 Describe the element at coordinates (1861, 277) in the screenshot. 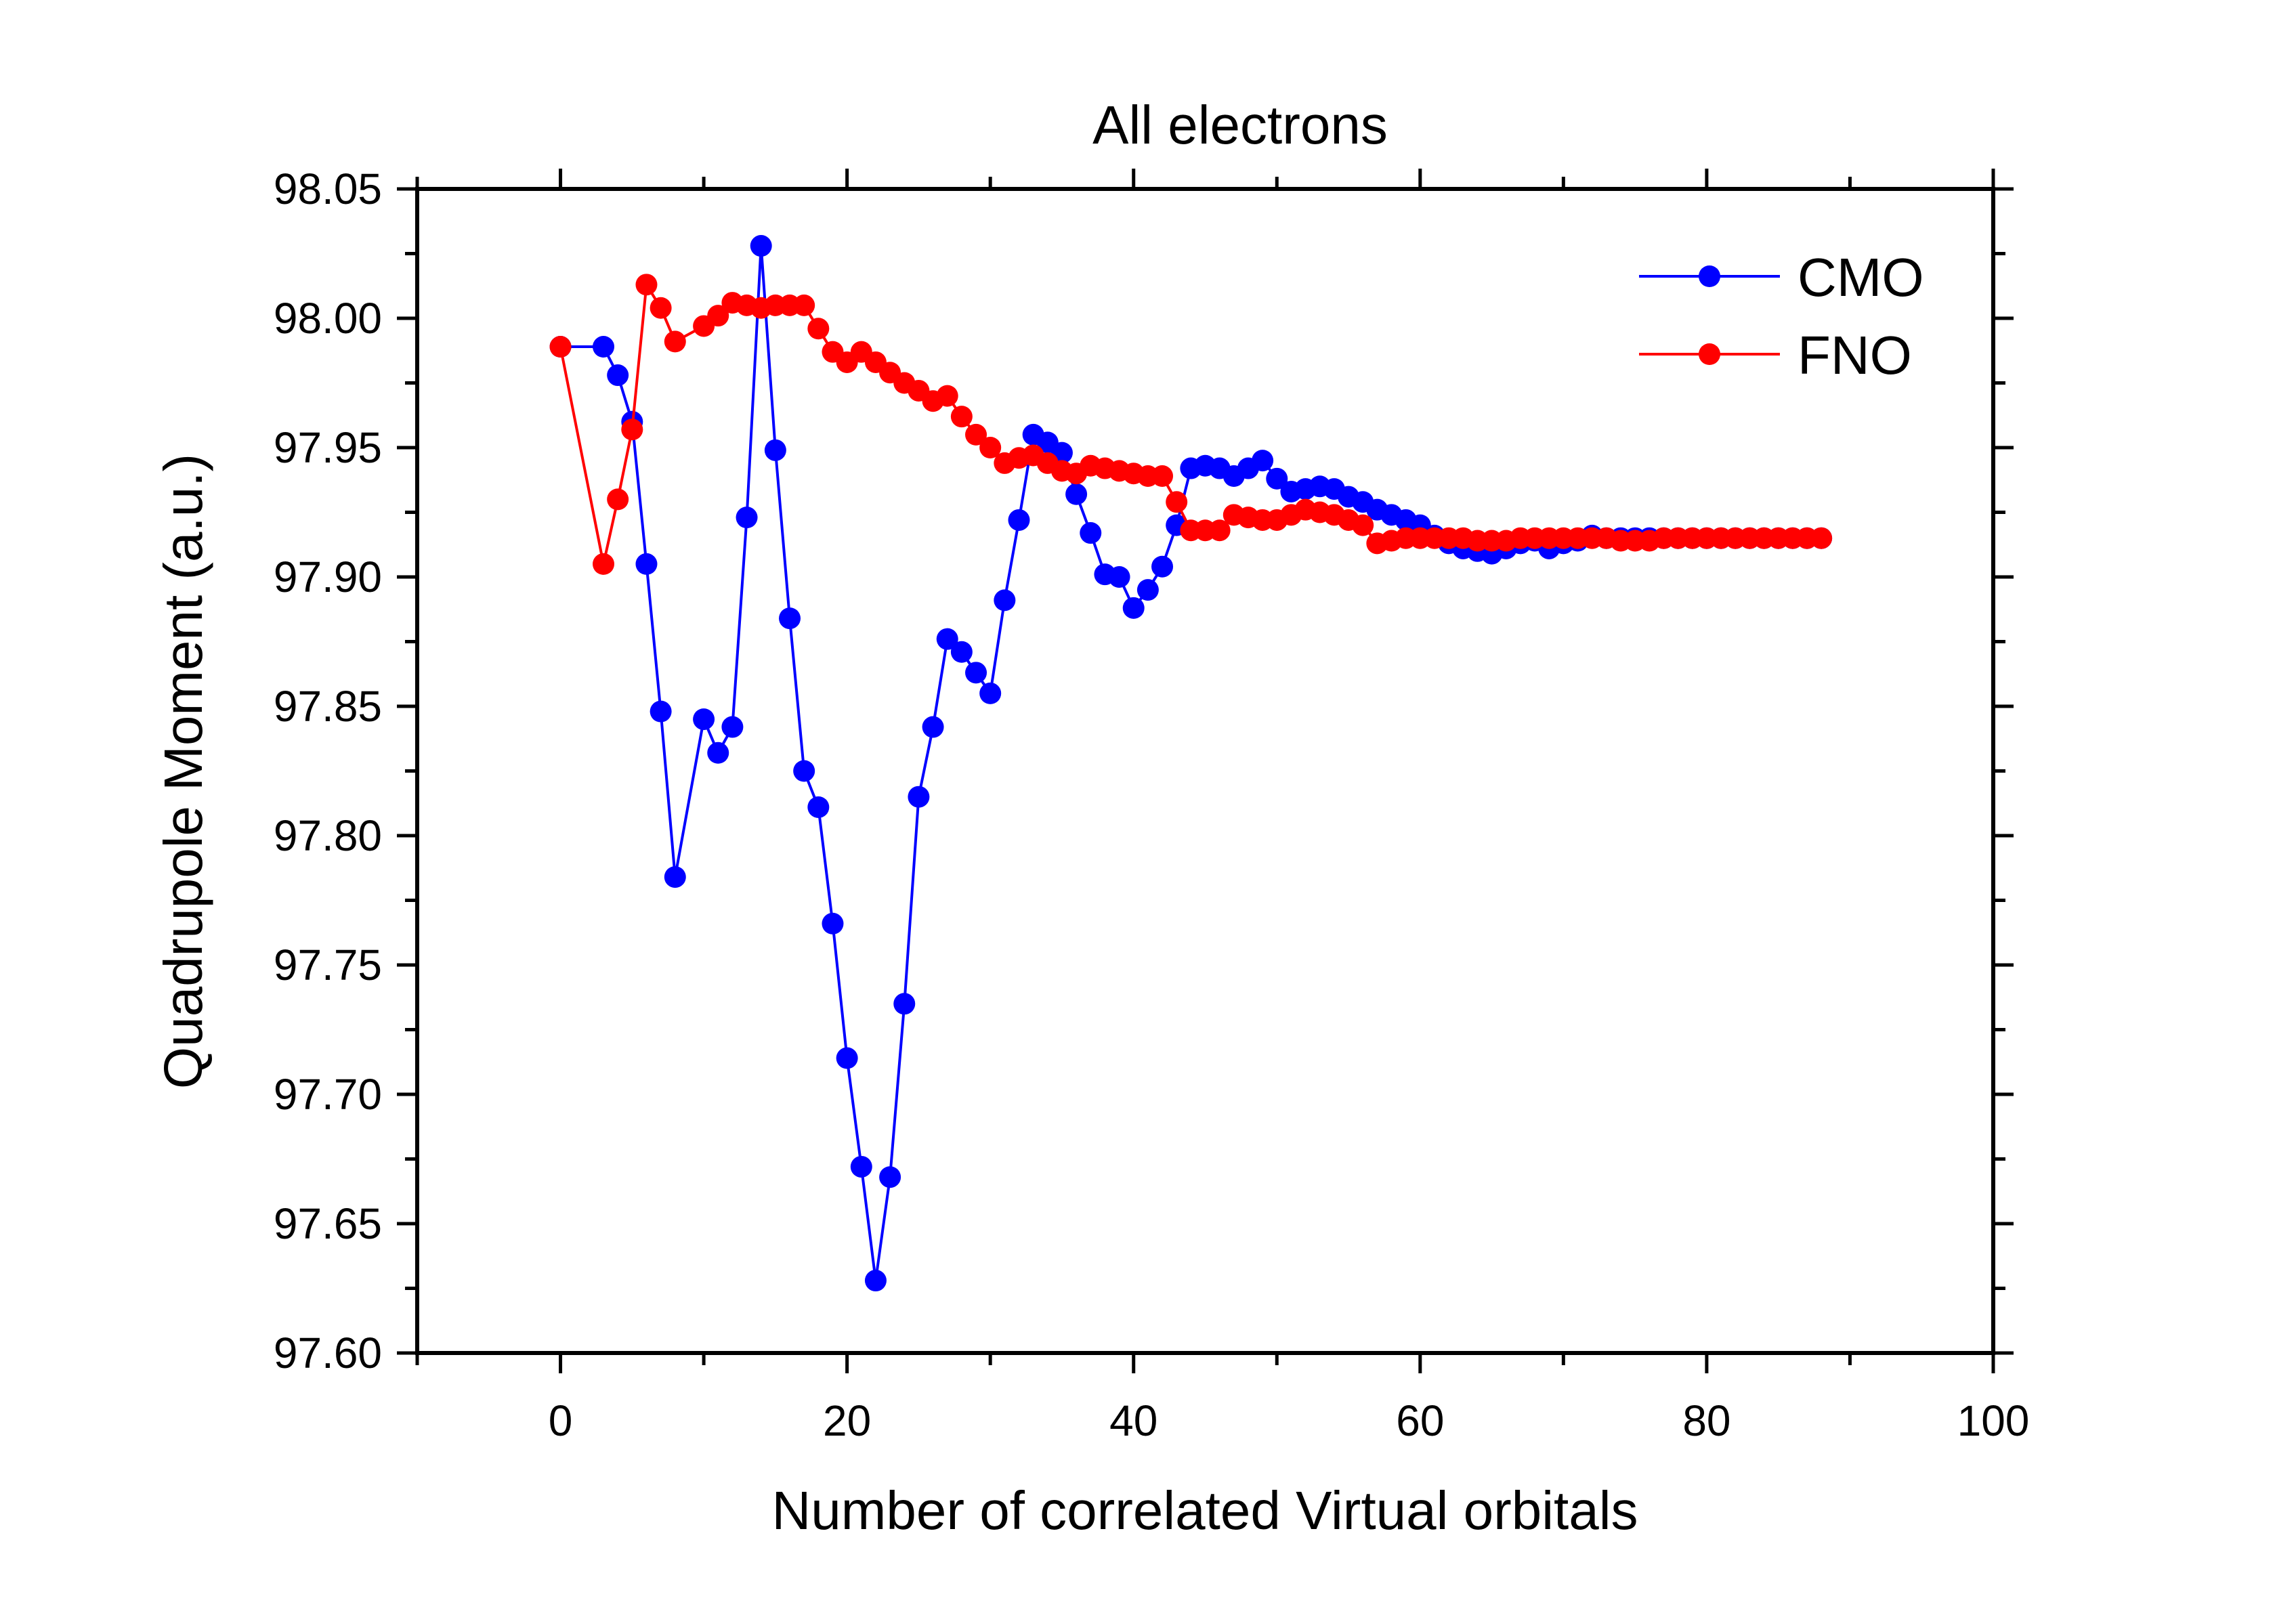

I see `legend-label-cmo: CMO` at that location.